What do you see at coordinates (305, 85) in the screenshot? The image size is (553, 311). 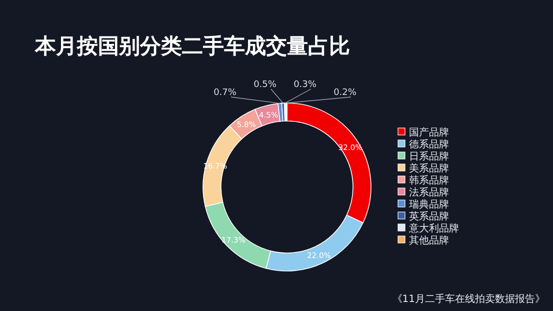 I see `data-label: 0.3%` at bounding box center [305, 85].